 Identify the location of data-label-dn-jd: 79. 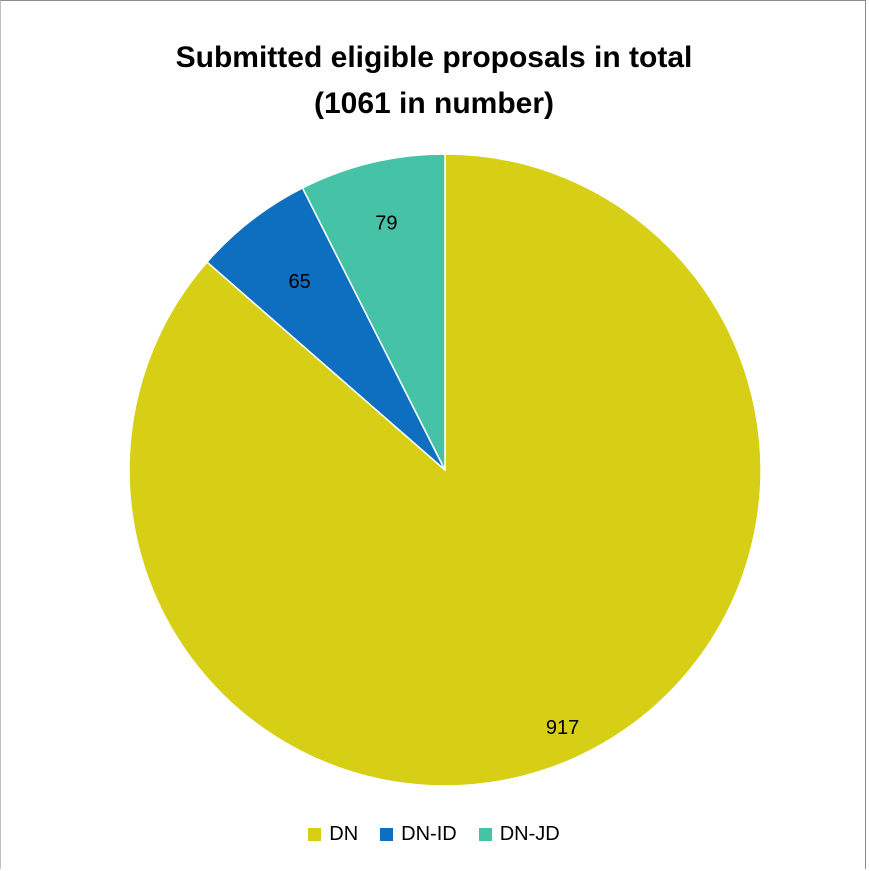
(386, 223).